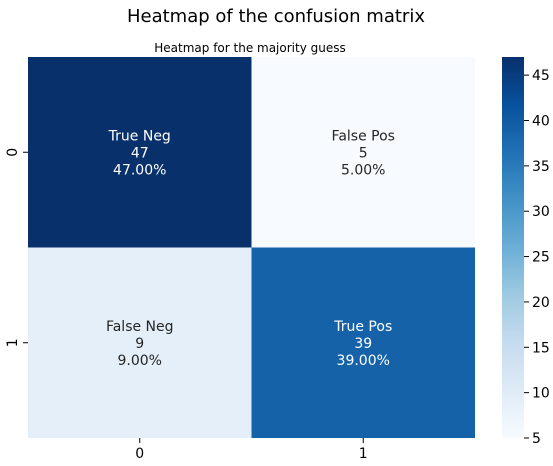 This screenshot has height=466, width=553. What do you see at coordinates (140, 327) in the screenshot?
I see `cell-label: False Neg` at bounding box center [140, 327].